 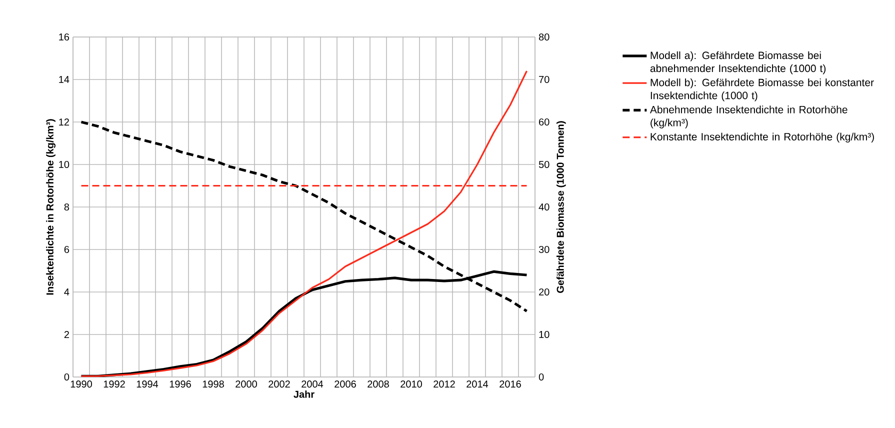 I want to click on y-tick-label: 8, so click(x=67, y=207).